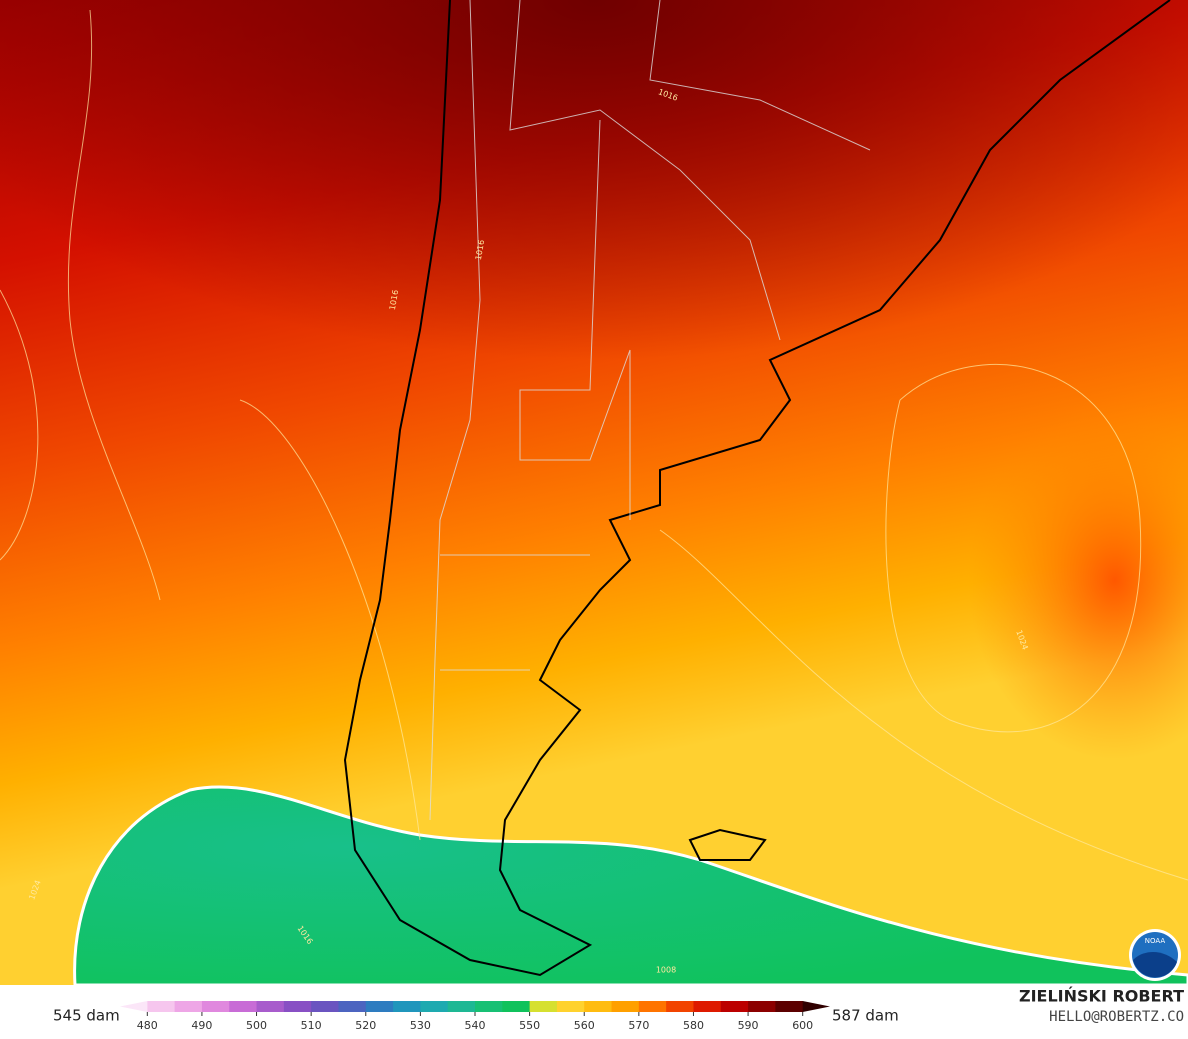 This screenshot has height=1039, width=1188. Describe the element at coordinates (256, 1025) in the screenshot. I see `colorbar-tick-label: 500` at that location.